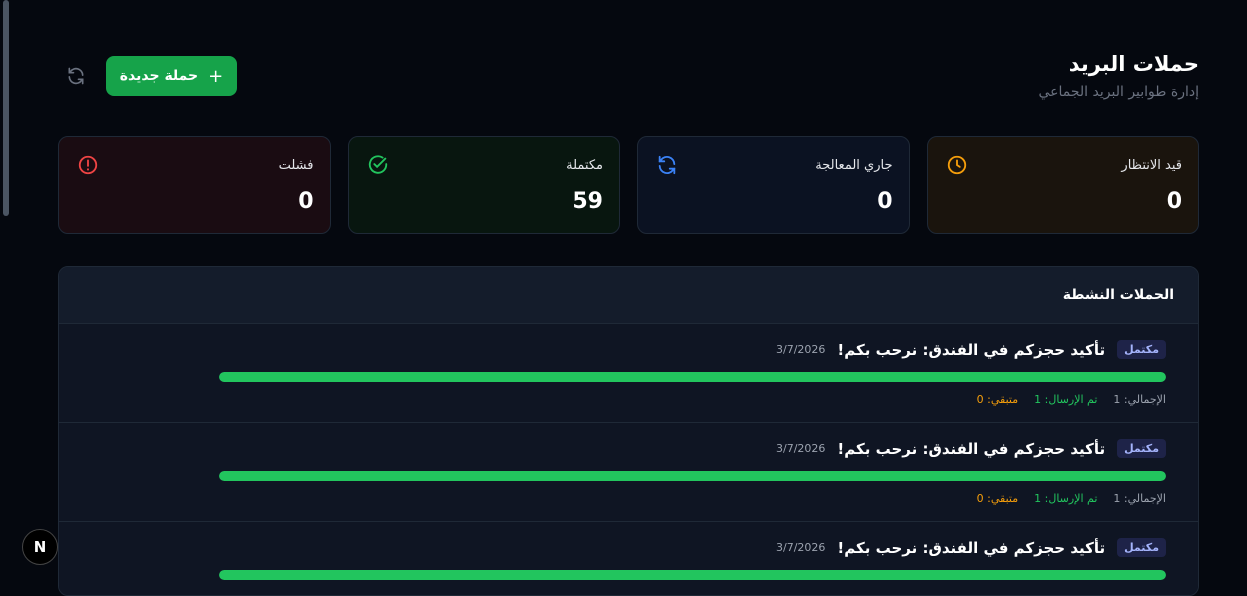  I want to click on alert-circle-icon, so click(88, 165).